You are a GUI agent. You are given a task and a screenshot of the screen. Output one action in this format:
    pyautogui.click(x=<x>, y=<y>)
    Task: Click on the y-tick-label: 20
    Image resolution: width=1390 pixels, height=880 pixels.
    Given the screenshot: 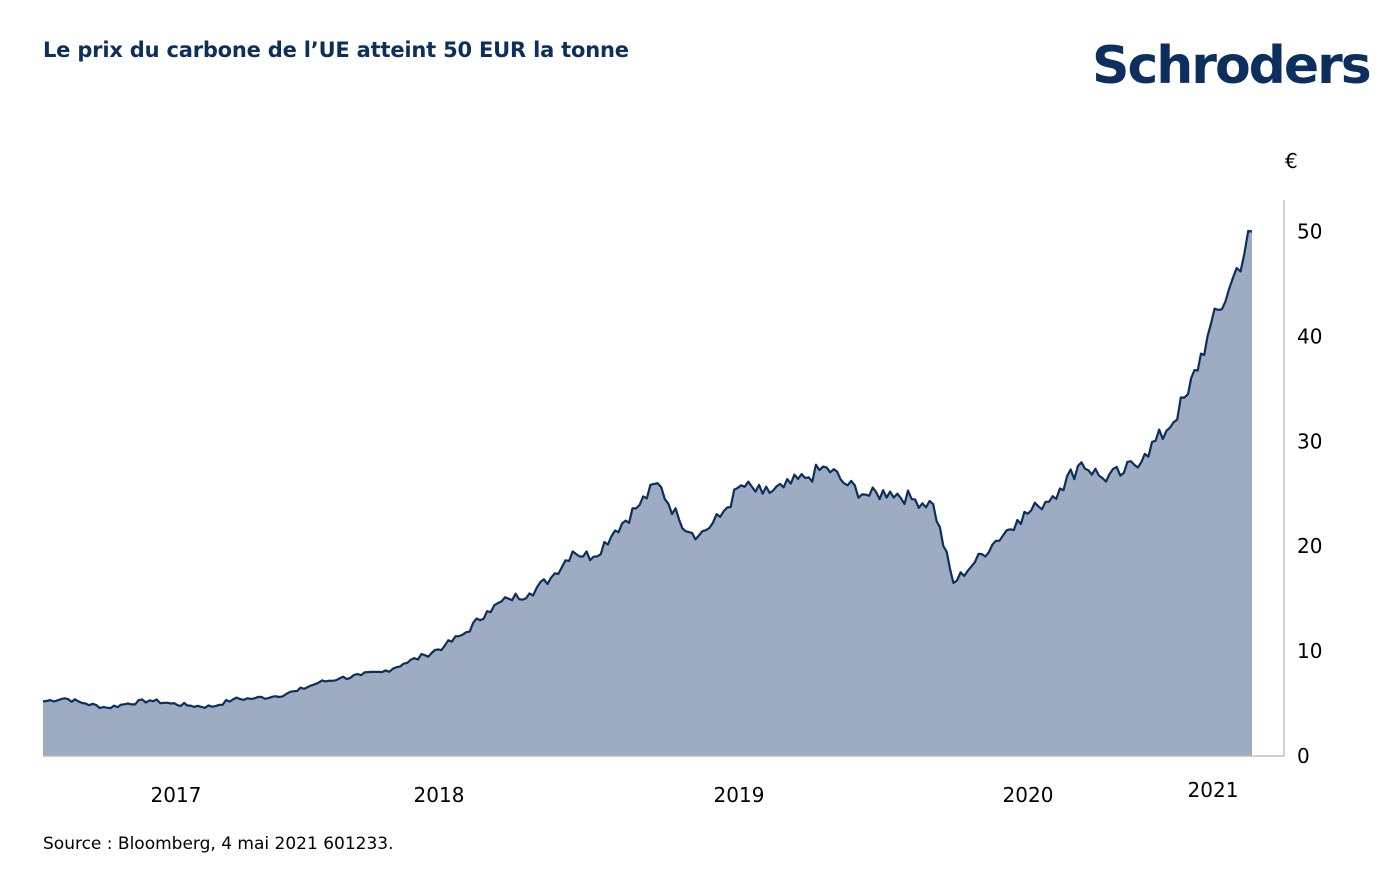 What is the action you would take?
    pyautogui.click(x=1309, y=546)
    